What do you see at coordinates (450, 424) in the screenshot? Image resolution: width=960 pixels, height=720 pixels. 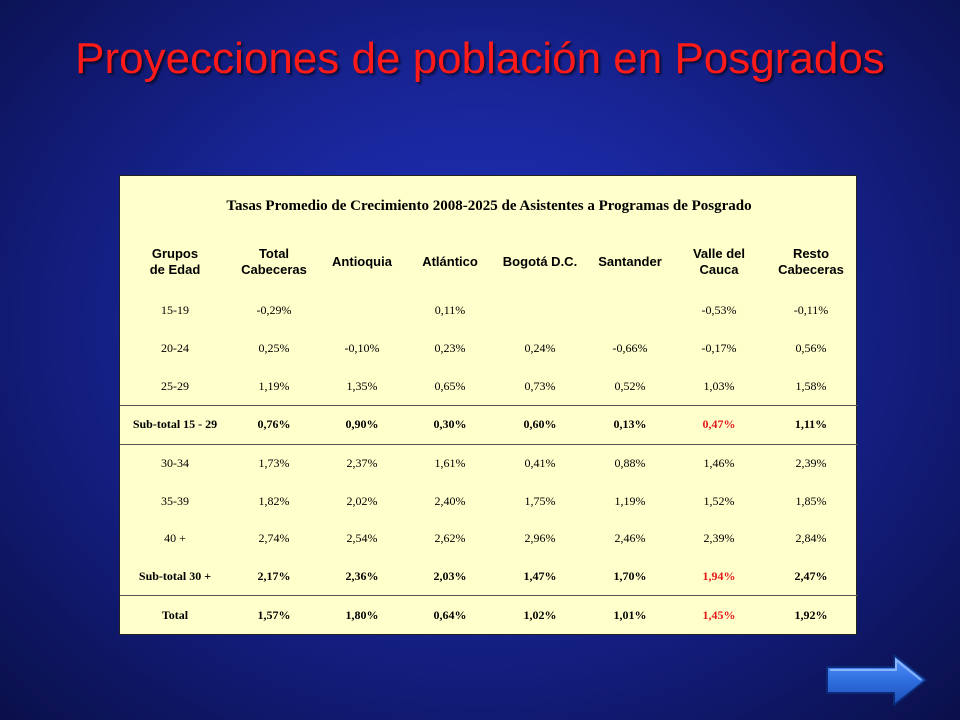 I see `cell-atlantico: 0,30%` at bounding box center [450, 424].